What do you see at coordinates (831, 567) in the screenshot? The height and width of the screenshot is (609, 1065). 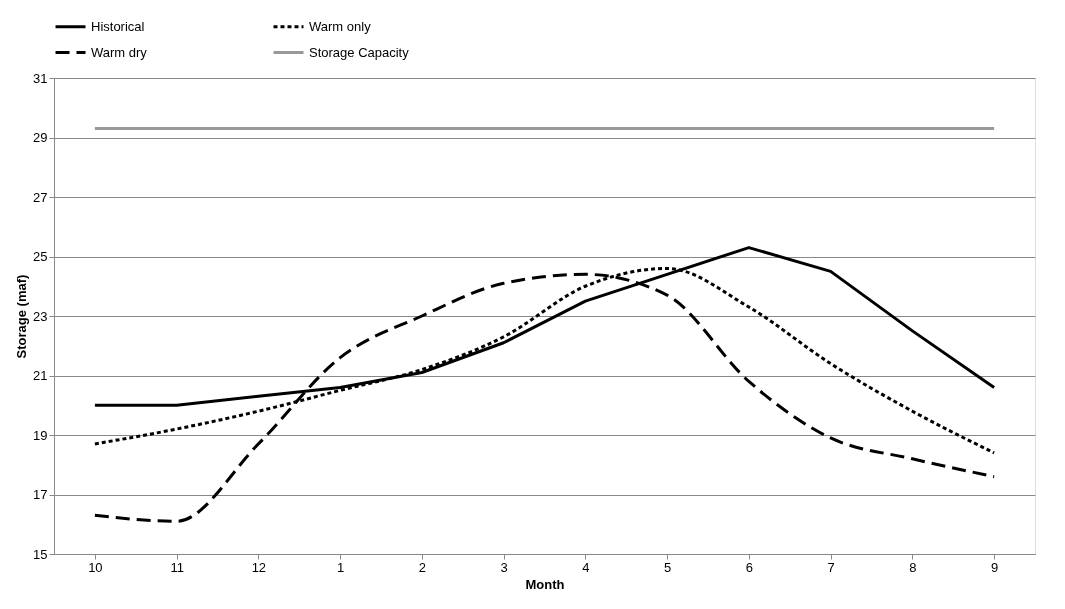 I see `x-tick-label: 7` at bounding box center [831, 567].